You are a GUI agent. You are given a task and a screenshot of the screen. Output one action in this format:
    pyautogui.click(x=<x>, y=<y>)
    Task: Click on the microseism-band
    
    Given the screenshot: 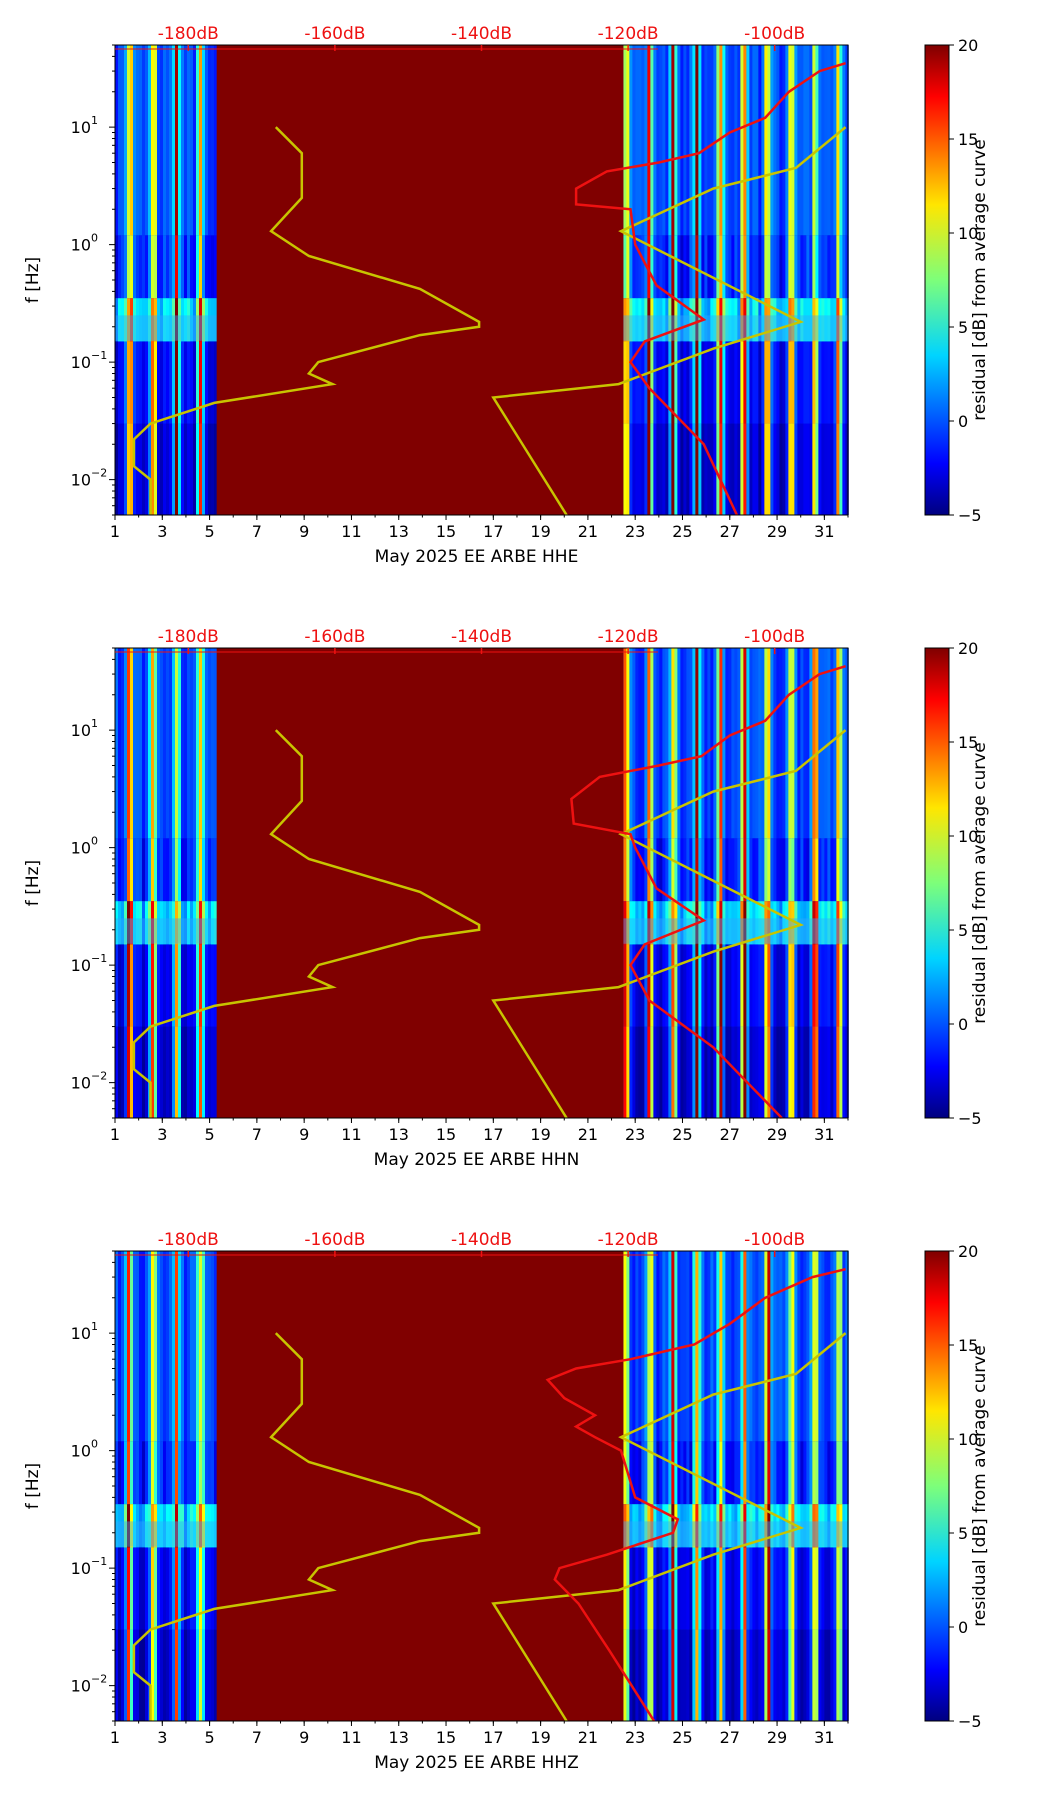 What is the action you would take?
    pyautogui.click(x=735, y=931)
    